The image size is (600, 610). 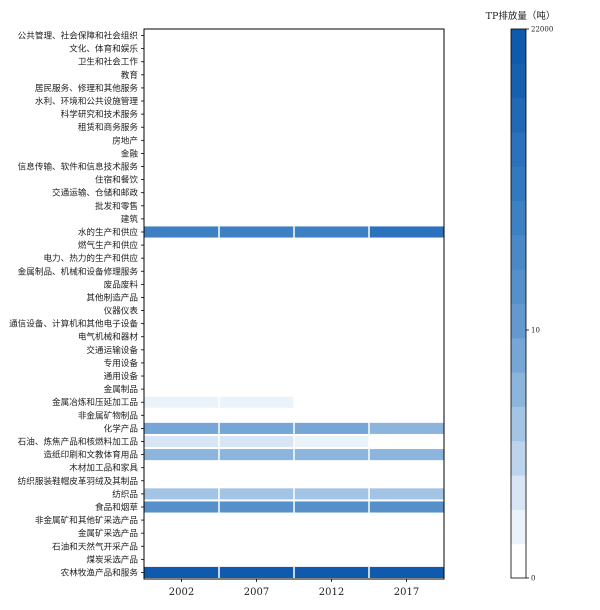 I want to click on y-tick-label: 电气机械和器材, so click(x=108, y=337).